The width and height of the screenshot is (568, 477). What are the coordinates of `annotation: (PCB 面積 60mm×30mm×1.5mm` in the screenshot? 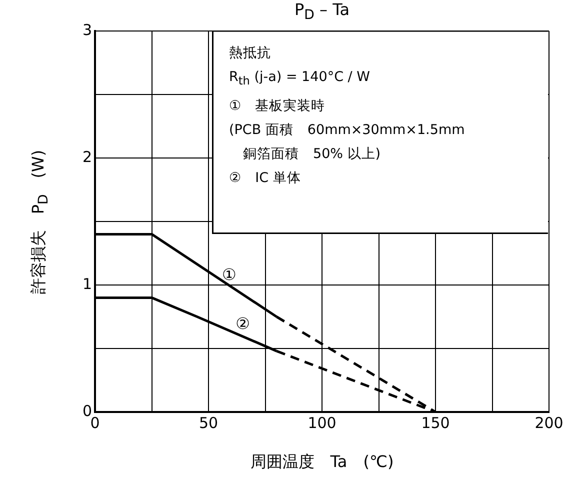 It's located at (347, 130).